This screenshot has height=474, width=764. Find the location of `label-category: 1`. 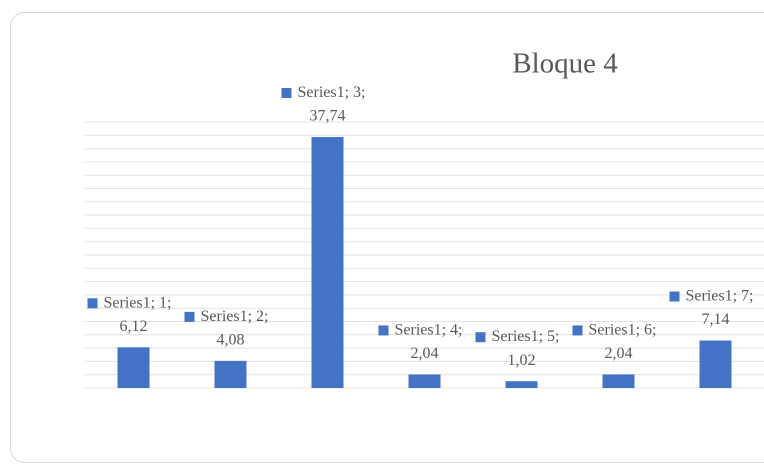

label-category: 1 is located at coordinates (163, 302).